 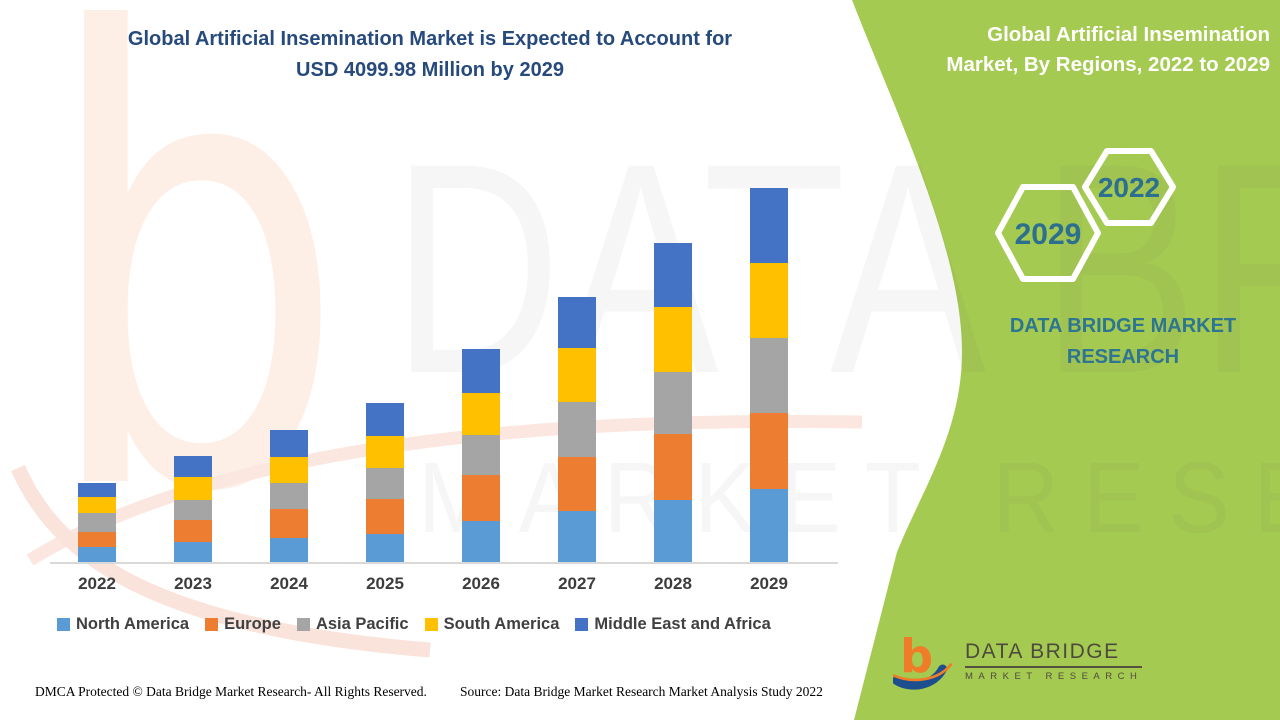 I want to click on bar-segment-2024-north-america, so click(x=289, y=550).